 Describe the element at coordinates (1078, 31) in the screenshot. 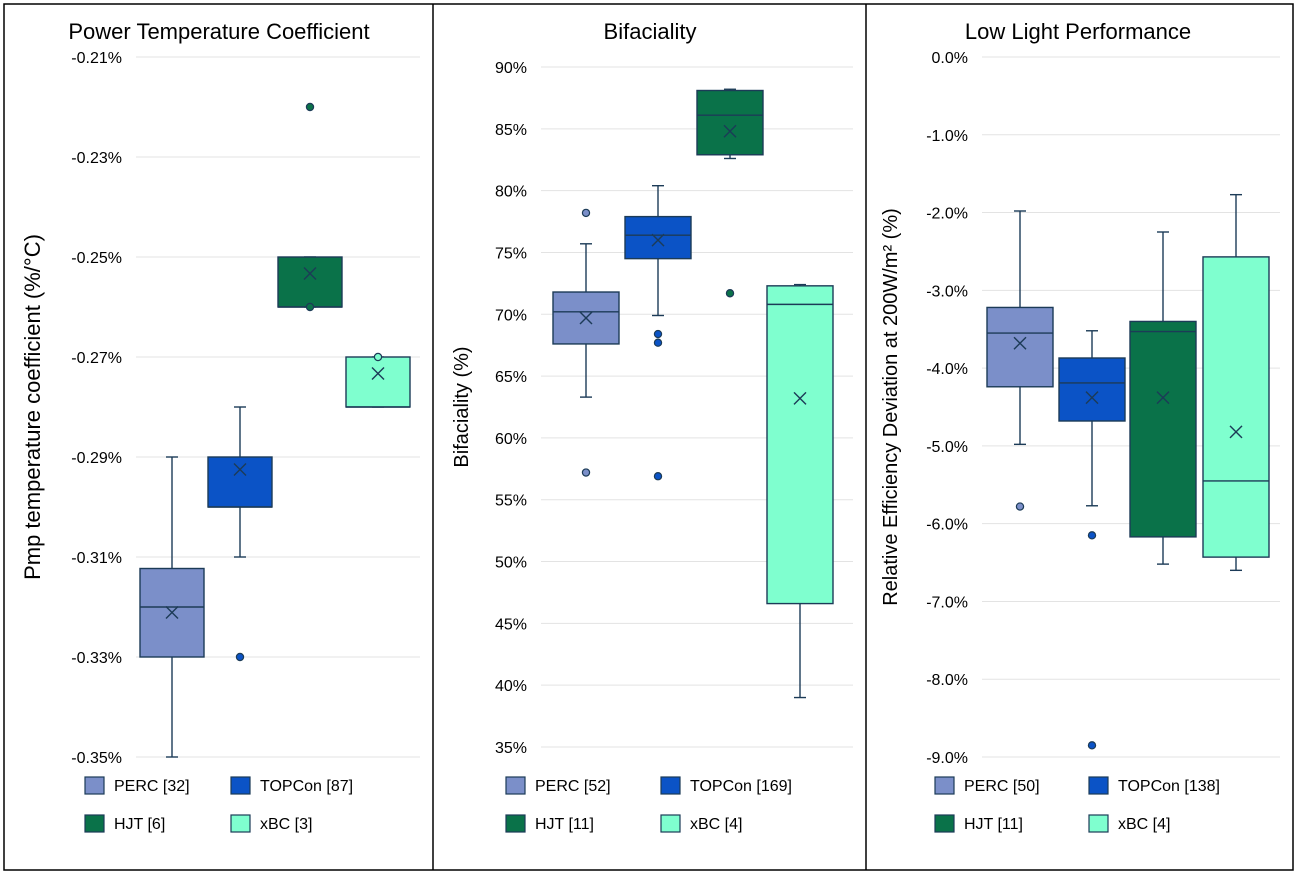

I see `chart-title: Low Light Performance` at that location.